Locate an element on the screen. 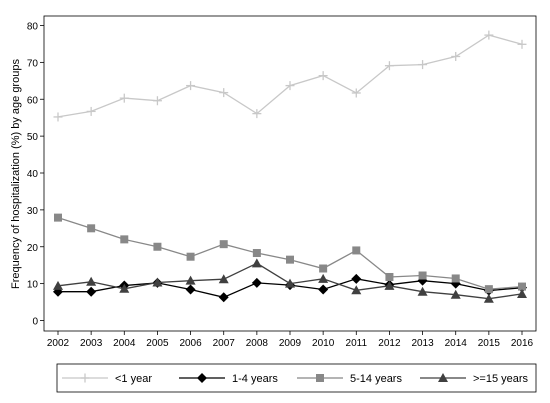 This screenshot has width=550, height=403. y-axis: 0 10 20 30 40 50 60 70 80 is located at coordinates (35, 175).